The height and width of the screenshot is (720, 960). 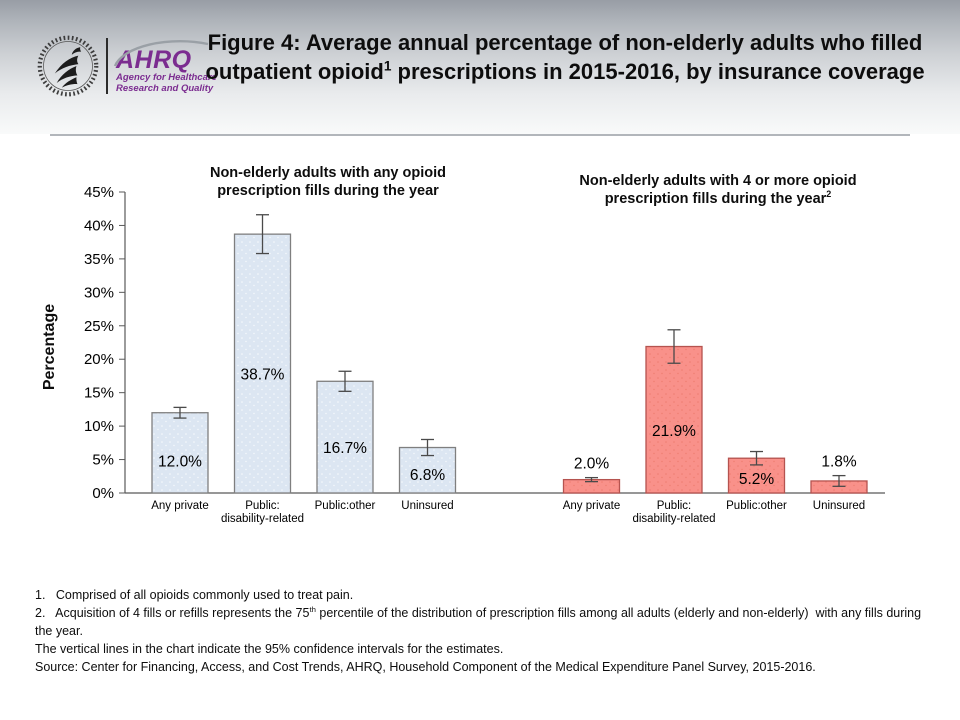 What do you see at coordinates (99, 326) in the screenshot?
I see `y-tick-label: 25%` at bounding box center [99, 326].